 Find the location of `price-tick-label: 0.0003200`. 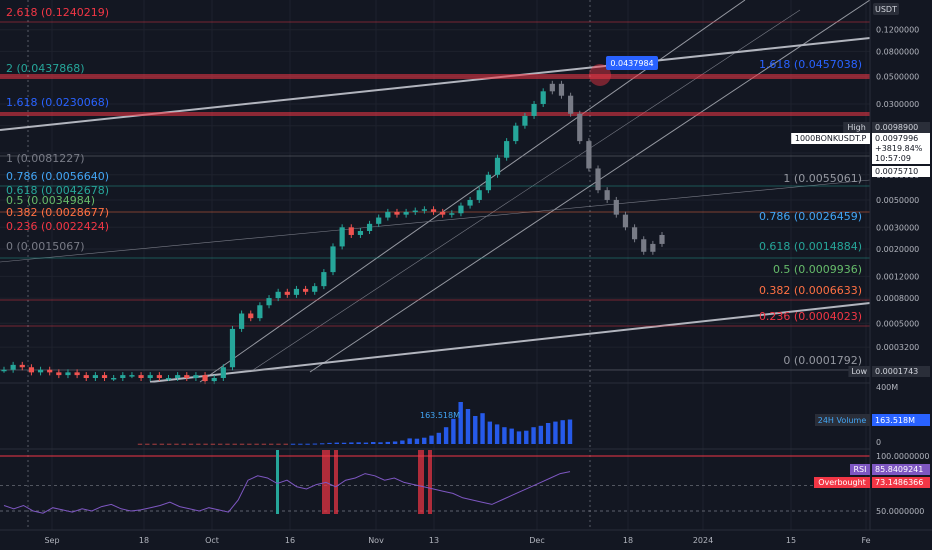

price-tick-label: 0.0003200 is located at coordinates (897, 347).